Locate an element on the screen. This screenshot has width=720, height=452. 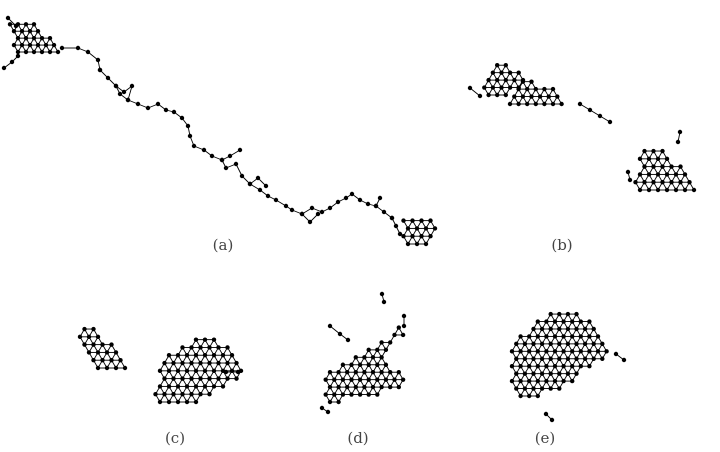
cluster-c is located at coordinates (160, 365).